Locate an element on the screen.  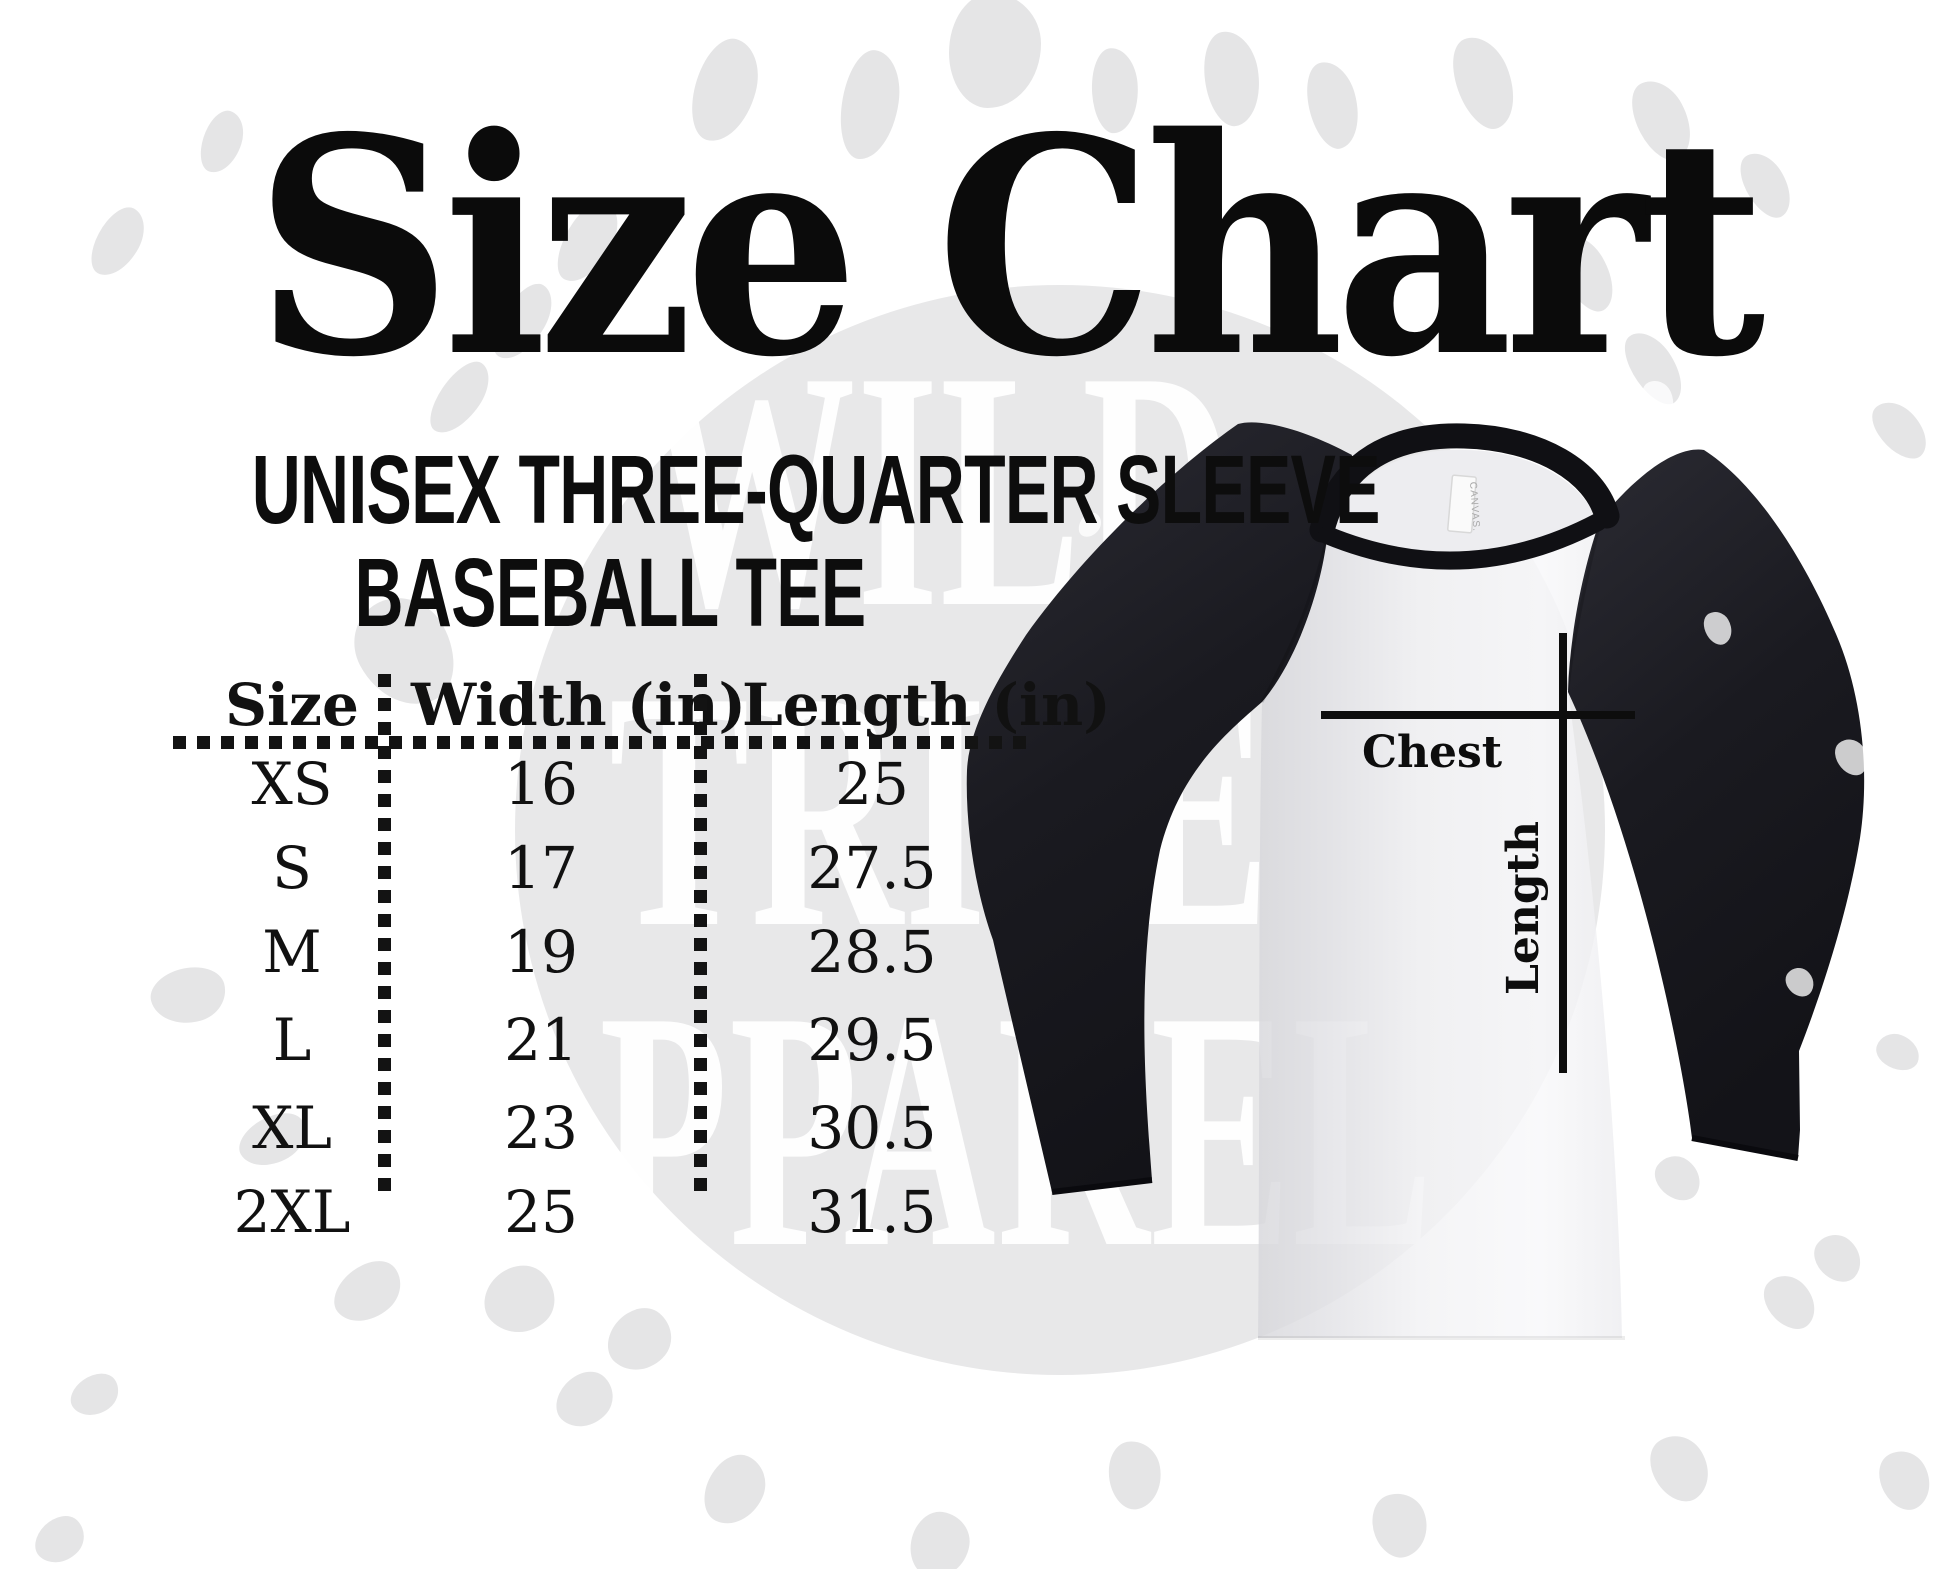
product-subtitle: UNISEX THREE-QUARTER SLEEVE BASEBALL TEE is located at coordinates (695, 541).